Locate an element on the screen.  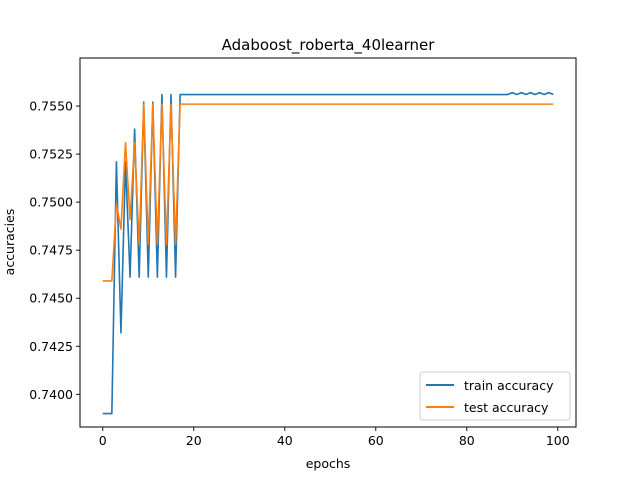
y-tick-label: 0.7425 is located at coordinates (51, 346).